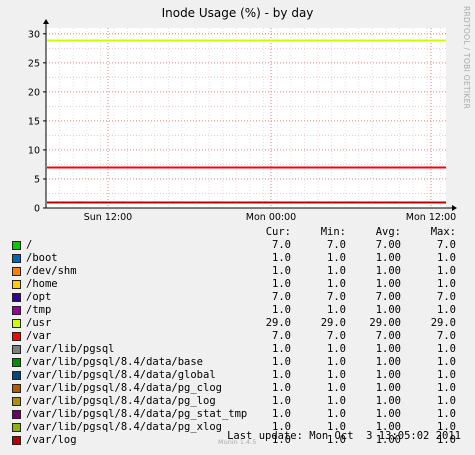 The image size is (475, 455). What do you see at coordinates (431, 217) in the screenshot?
I see `x-tick-label: Mon 12:00` at bounding box center [431, 217].